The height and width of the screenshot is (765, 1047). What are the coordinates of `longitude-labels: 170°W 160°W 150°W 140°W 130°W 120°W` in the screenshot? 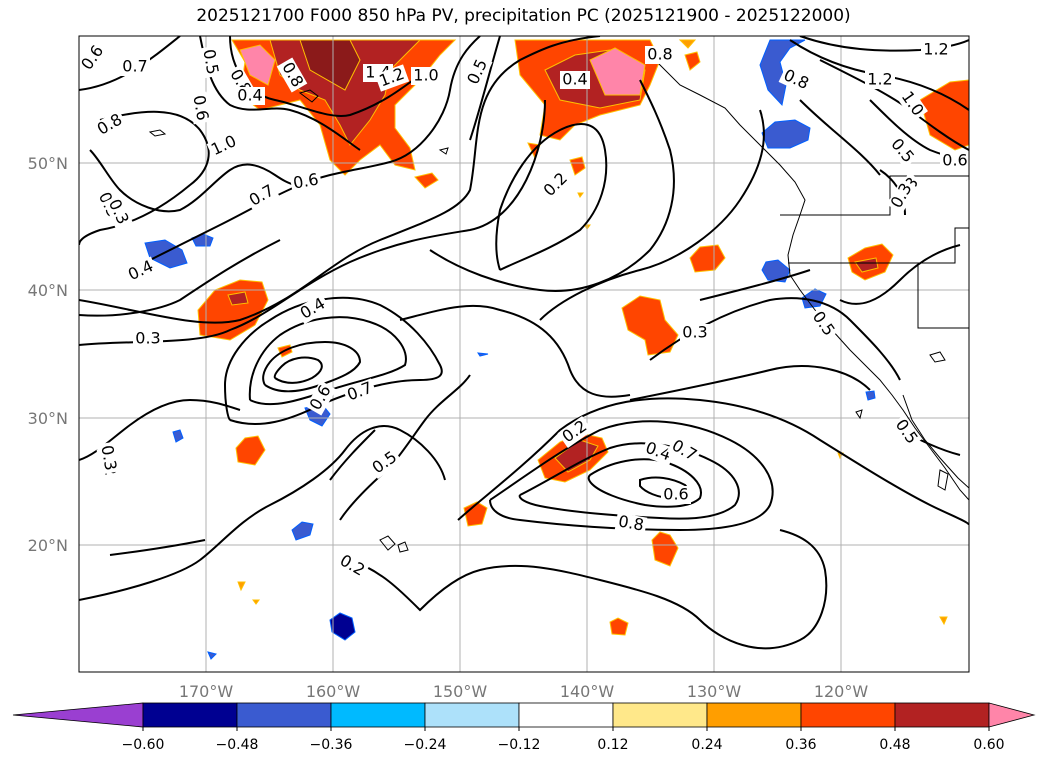 It's located at (524, 691).